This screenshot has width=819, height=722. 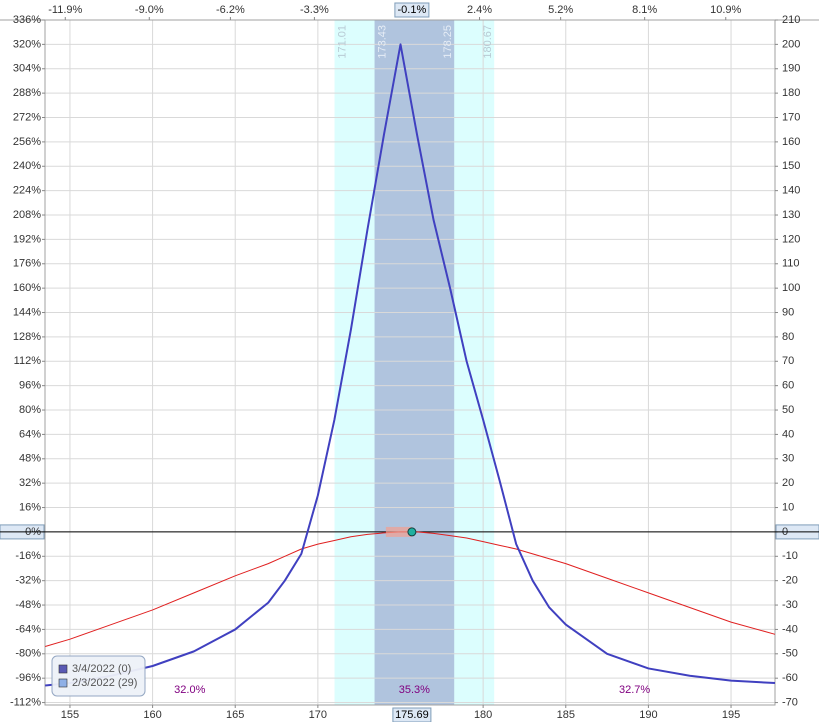 I want to click on y-tick-label: -64%, so click(x=28, y=629).